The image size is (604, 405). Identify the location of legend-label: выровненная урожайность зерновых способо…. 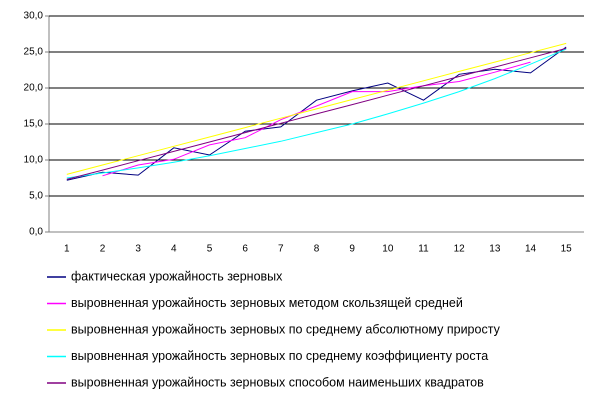
(277, 382).